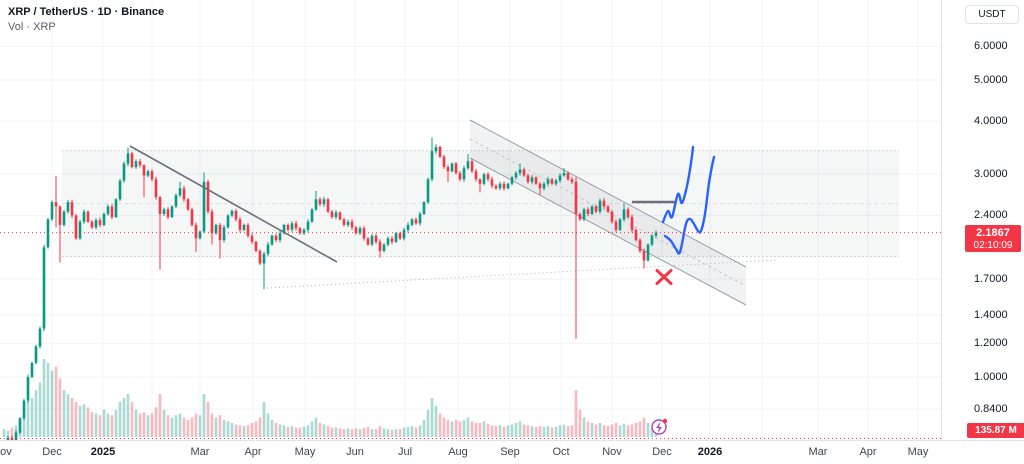 This screenshot has width=1024, height=464. What do you see at coordinates (330, 398) in the screenshot?
I see `volume-series` at bounding box center [330, 398].